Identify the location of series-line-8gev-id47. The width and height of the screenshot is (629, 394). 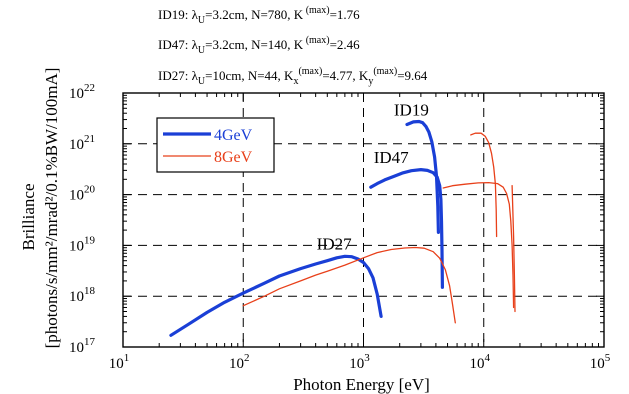
(478, 245).